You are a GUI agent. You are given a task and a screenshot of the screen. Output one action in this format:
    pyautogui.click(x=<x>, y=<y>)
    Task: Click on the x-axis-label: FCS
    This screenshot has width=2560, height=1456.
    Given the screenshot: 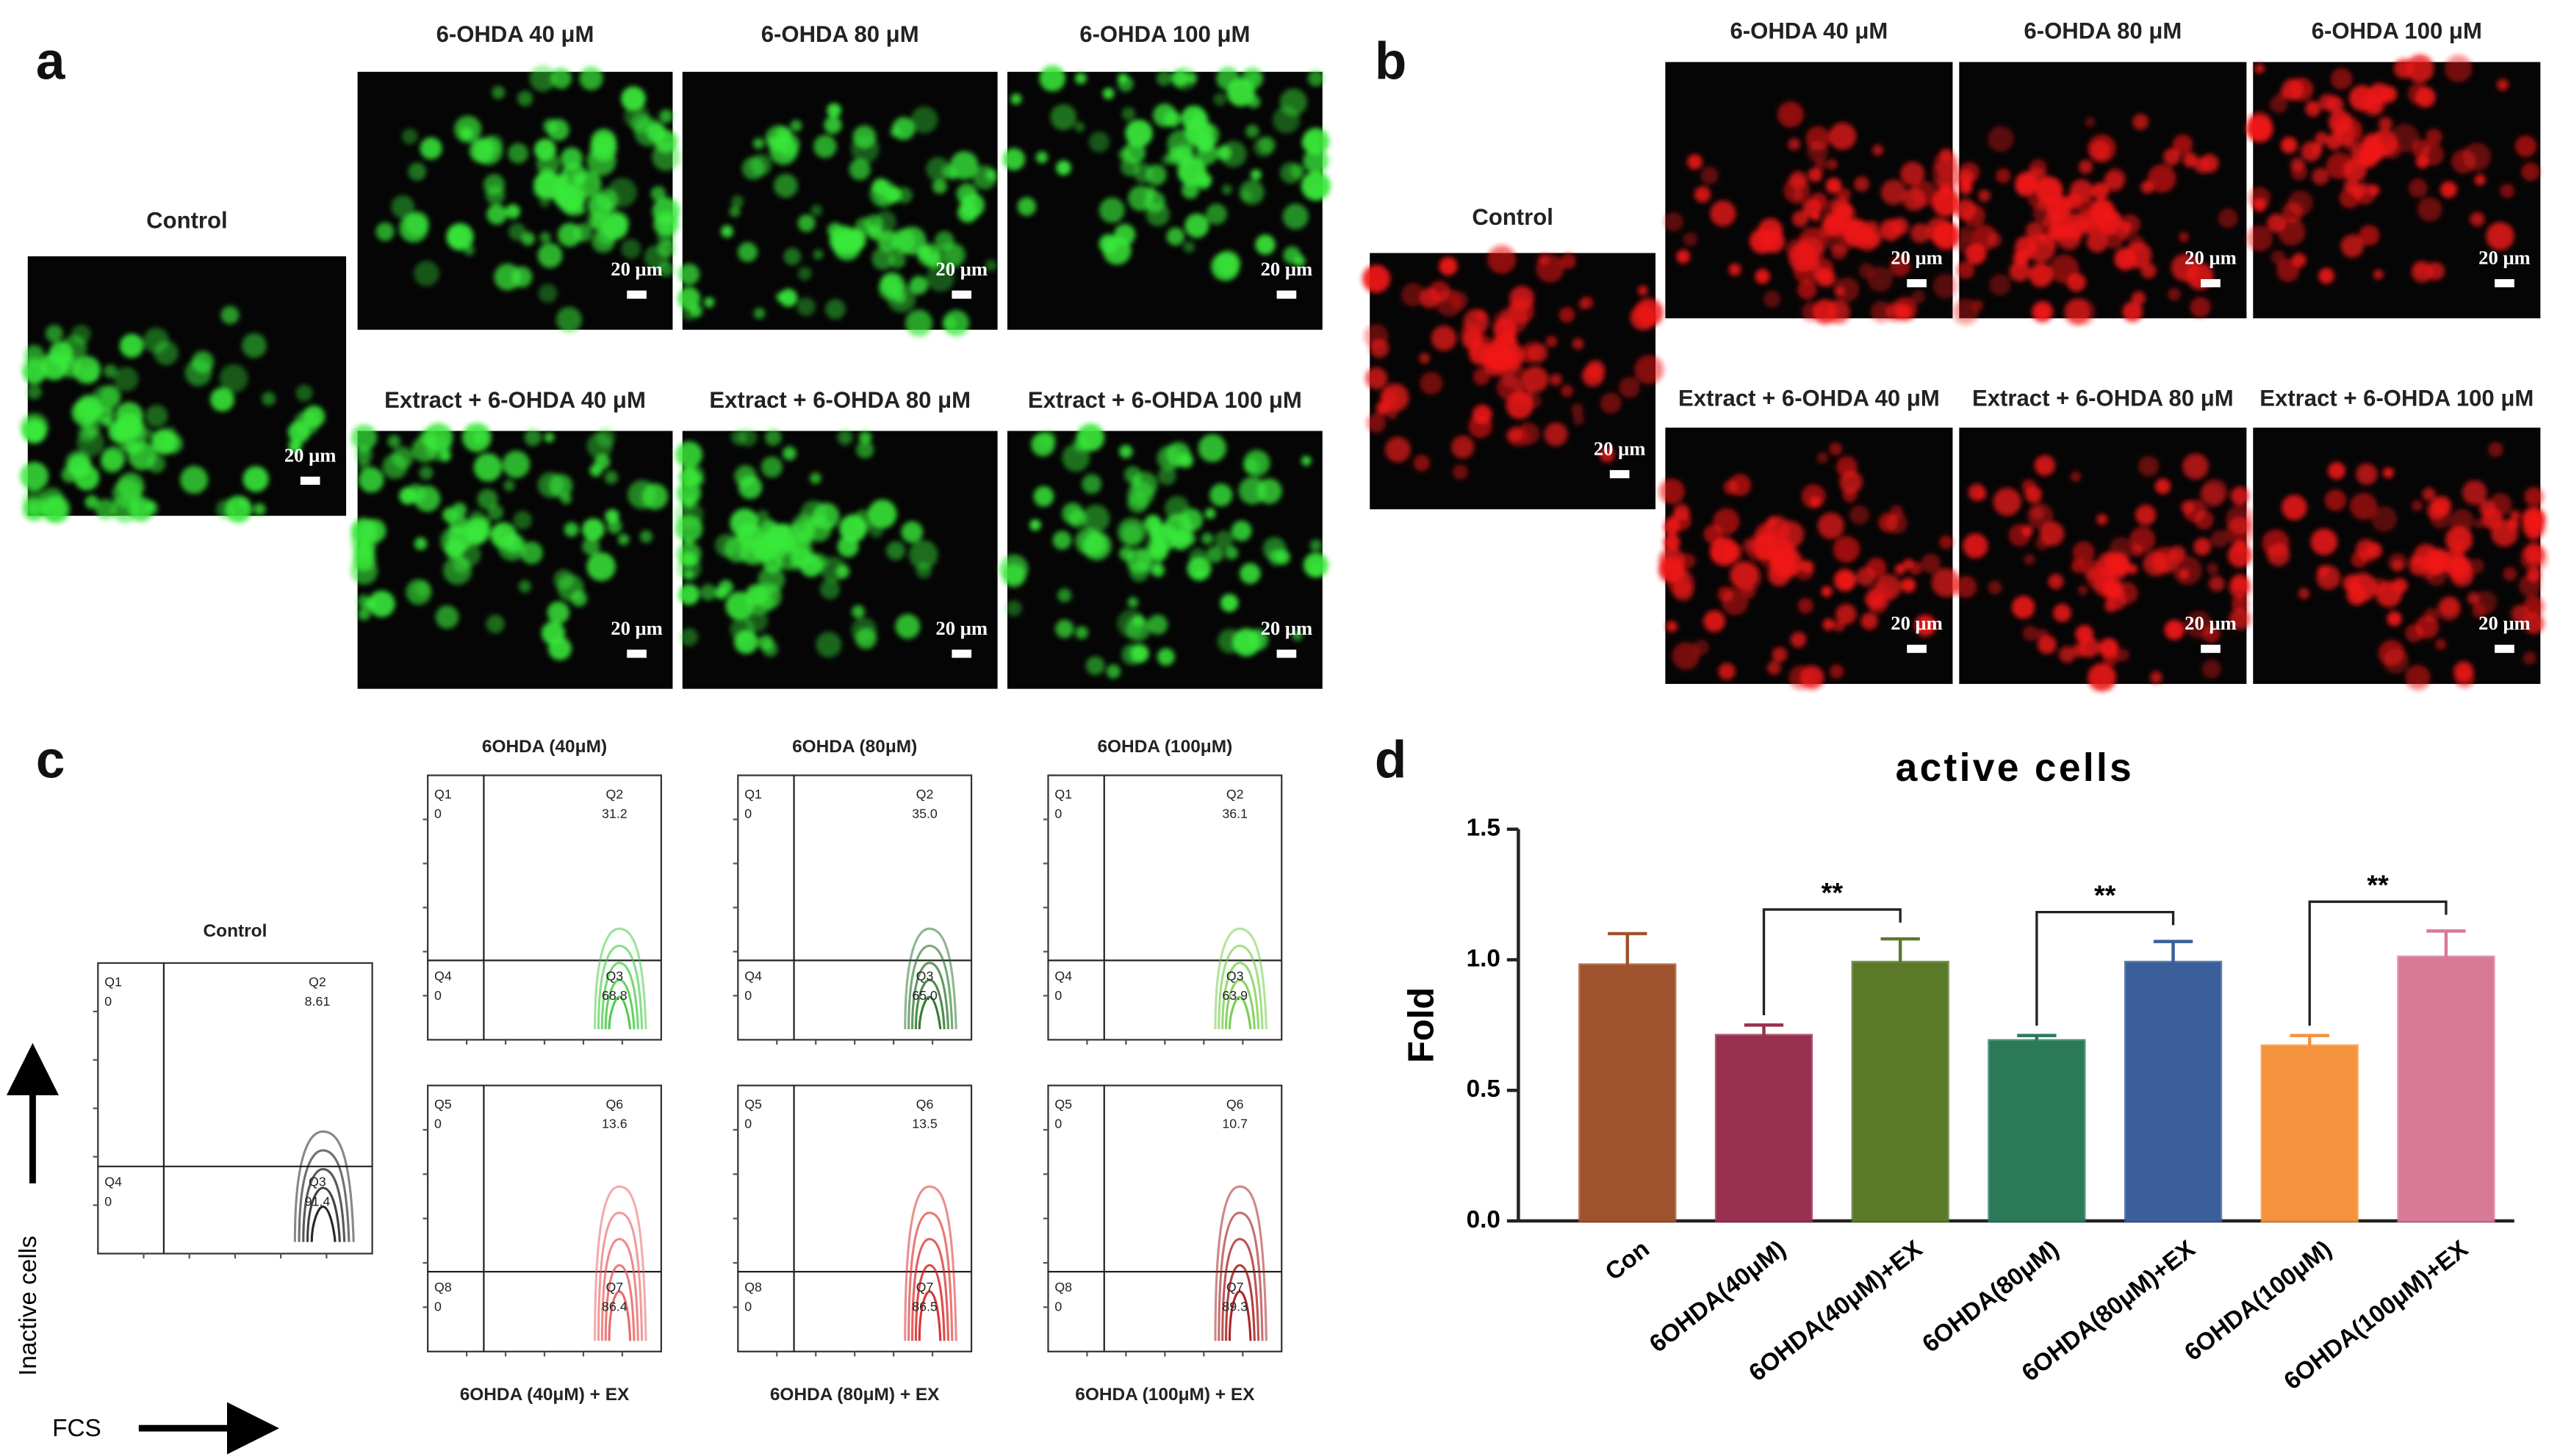 What is the action you would take?
    pyautogui.click(x=76, y=1428)
    